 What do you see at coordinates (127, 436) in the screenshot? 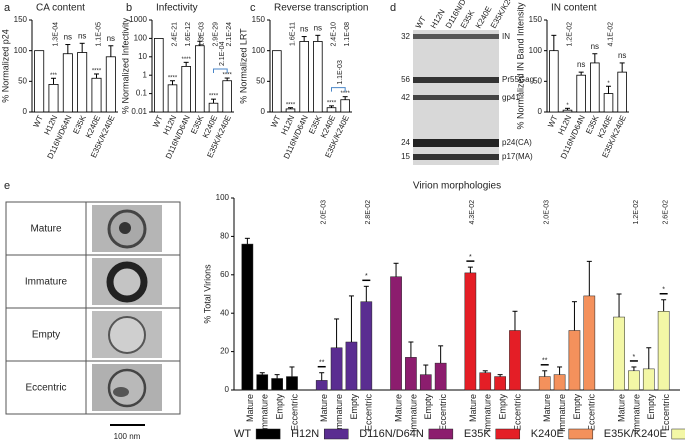
I see `scale-label: 100 nm` at bounding box center [127, 436].